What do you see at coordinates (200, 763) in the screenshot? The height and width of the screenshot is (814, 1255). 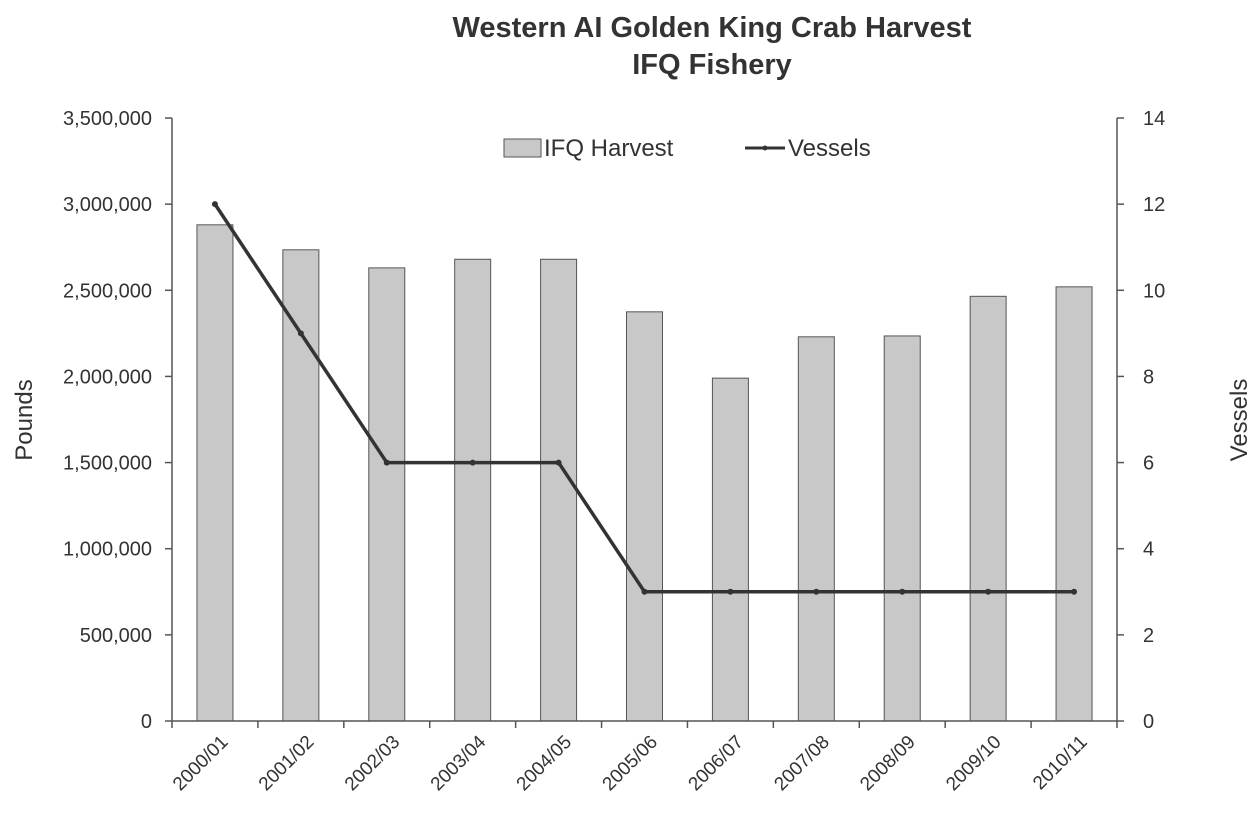 I see `x-tick-label: 2000/01` at bounding box center [200, 763].